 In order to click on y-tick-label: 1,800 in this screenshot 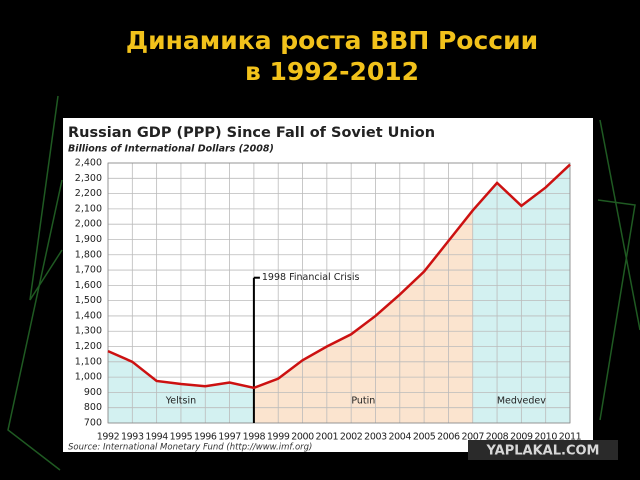, I will do `click(88, 254)`.